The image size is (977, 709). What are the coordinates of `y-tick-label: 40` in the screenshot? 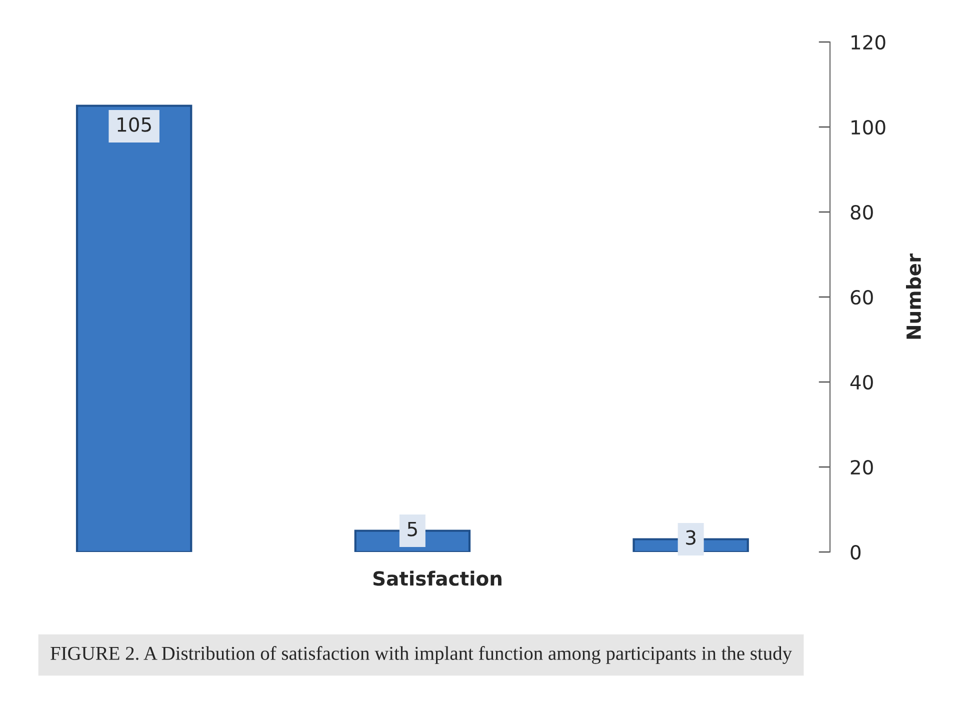 It's located at (861, 382).